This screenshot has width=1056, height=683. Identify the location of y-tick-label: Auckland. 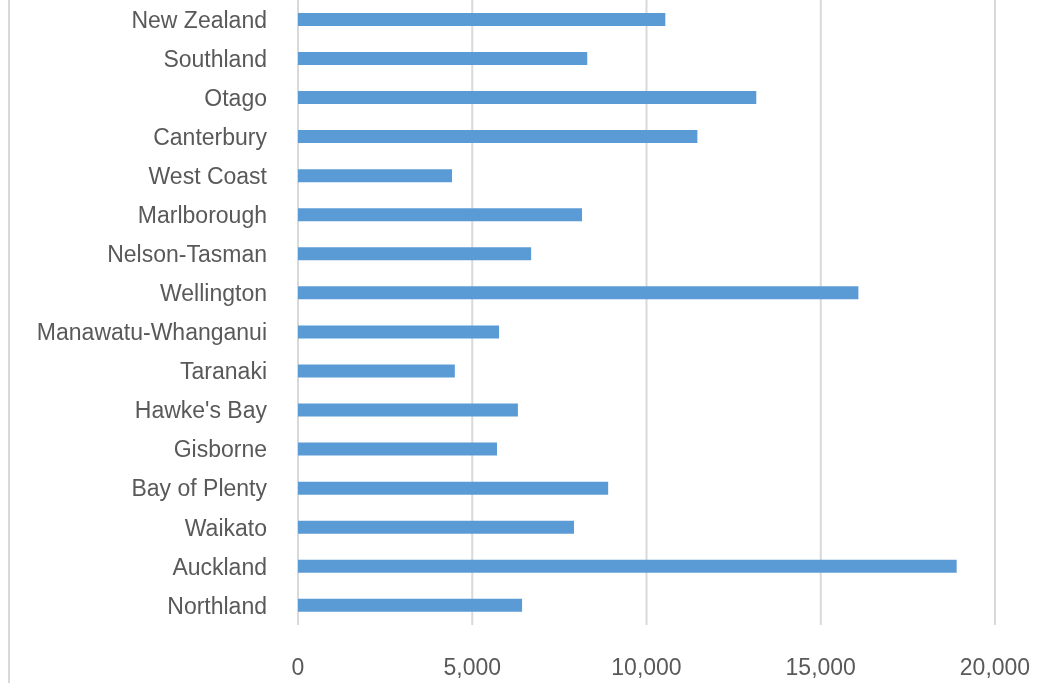
(219, 566).